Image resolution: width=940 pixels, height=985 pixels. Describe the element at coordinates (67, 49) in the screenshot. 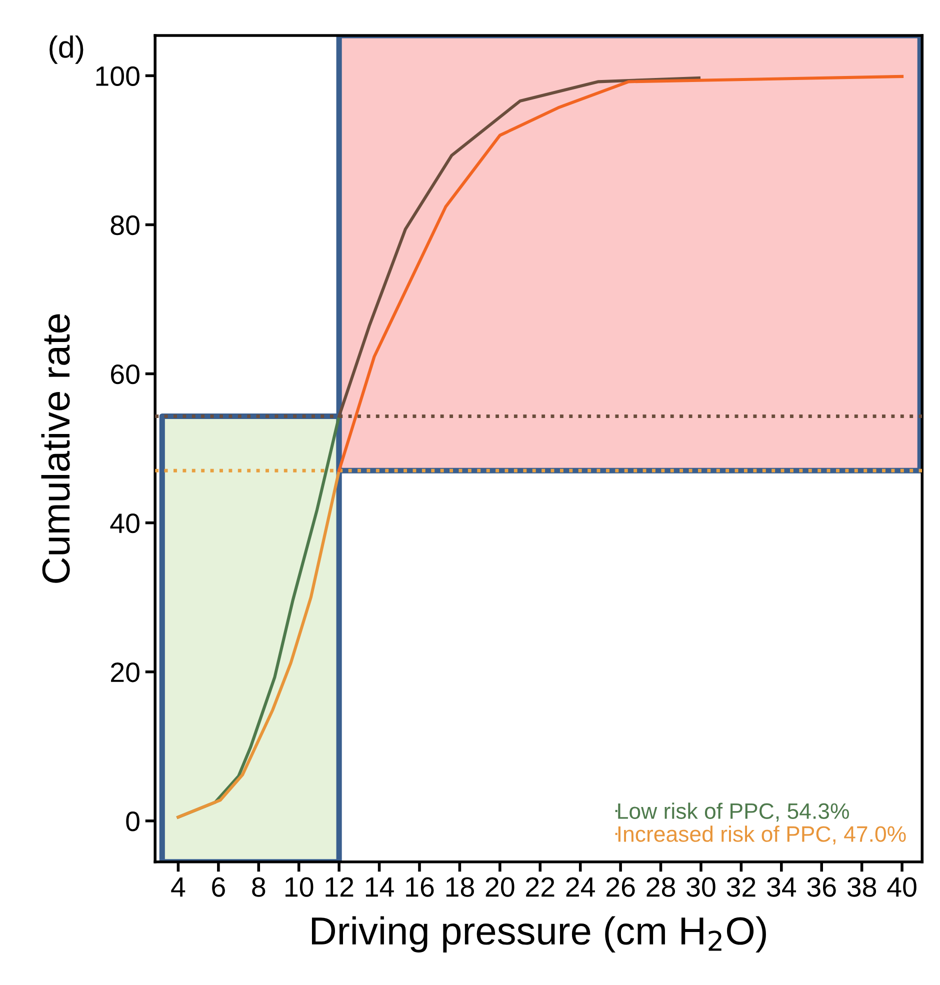

I see `chart-title: (d)` at that location.